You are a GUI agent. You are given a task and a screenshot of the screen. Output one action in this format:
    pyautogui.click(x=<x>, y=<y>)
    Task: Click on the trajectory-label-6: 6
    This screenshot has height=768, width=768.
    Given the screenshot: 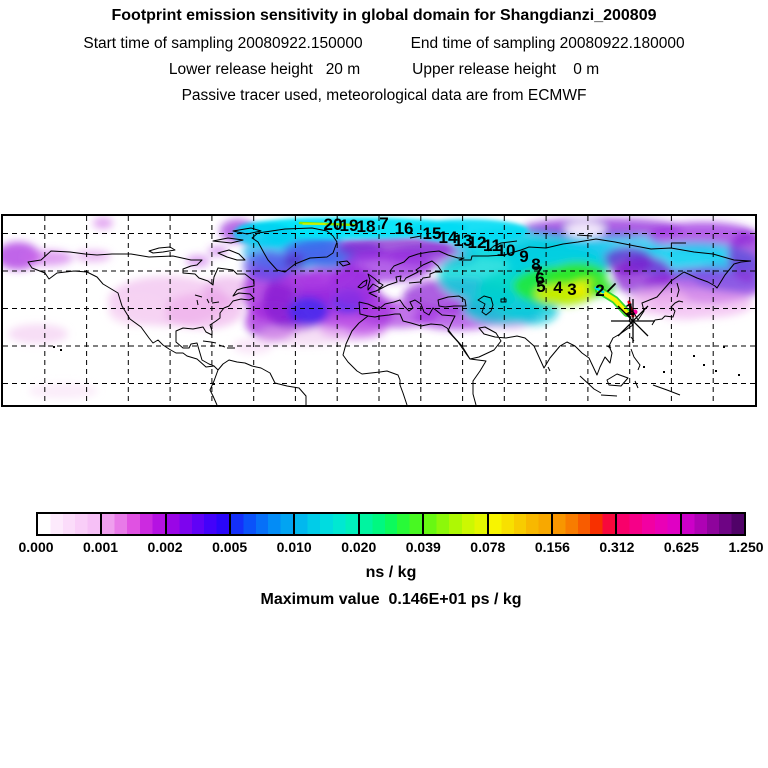 What is the action you would take?
    pyautogui.click(x=539, y=278)
    